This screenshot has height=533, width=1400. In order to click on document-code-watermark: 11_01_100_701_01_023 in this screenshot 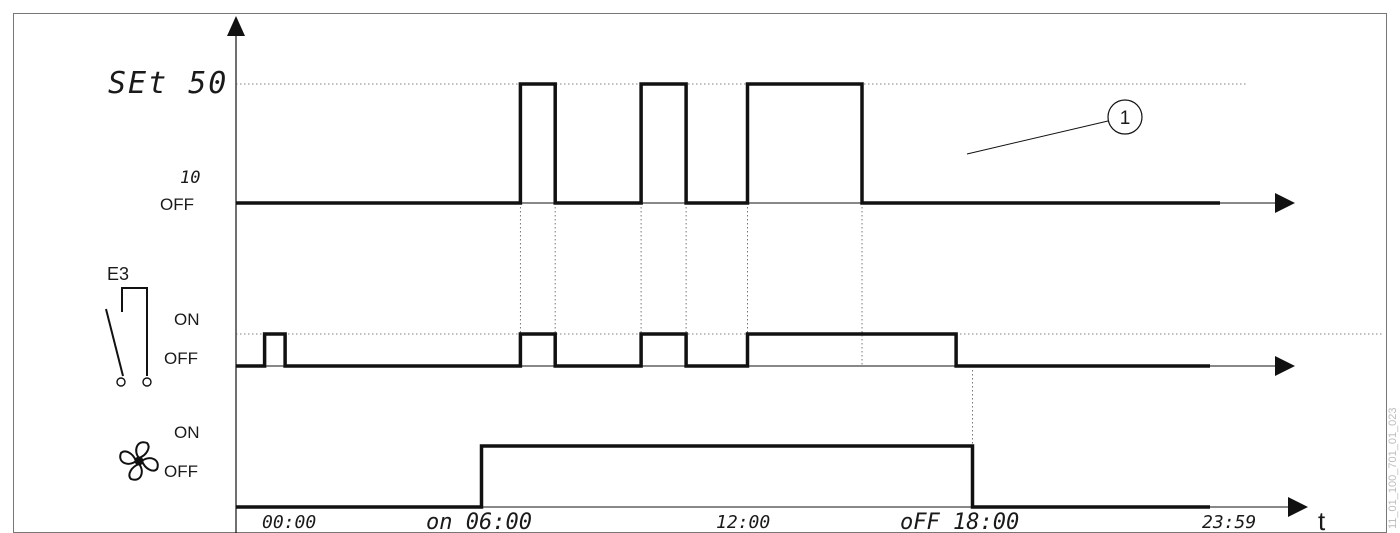, I will do `click(1393, 468)`.